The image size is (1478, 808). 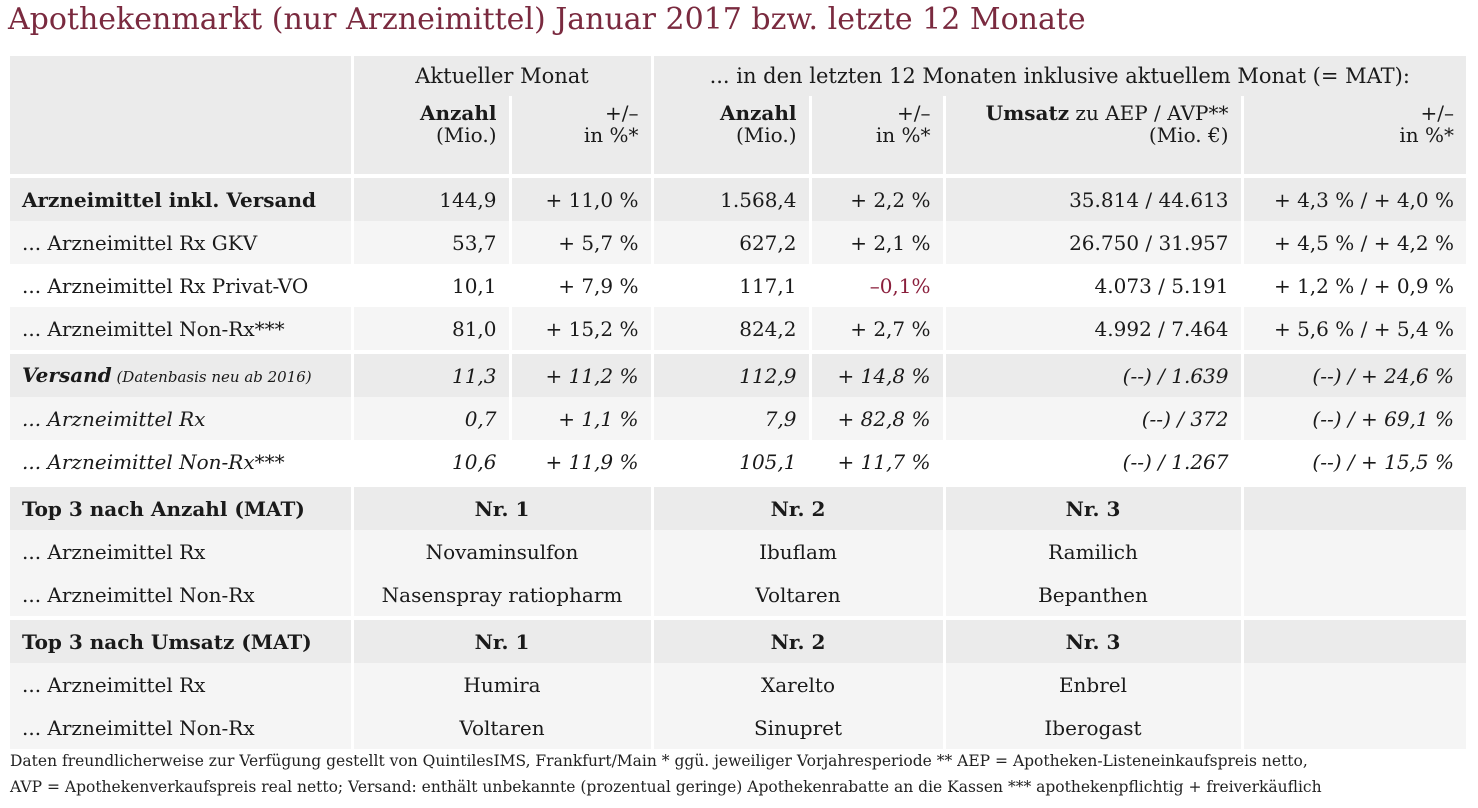 I want to click on table-cell: 144,9, so click(x=432, y=197).